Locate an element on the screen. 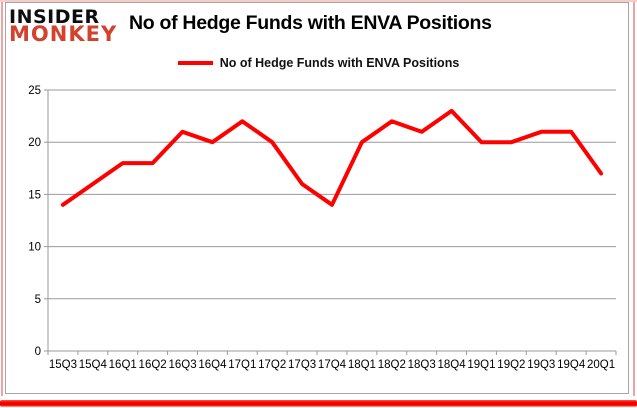 The height and width of the screenshot is (408, 637). y-tick-label: 20 is located at coordinates (34, 143).